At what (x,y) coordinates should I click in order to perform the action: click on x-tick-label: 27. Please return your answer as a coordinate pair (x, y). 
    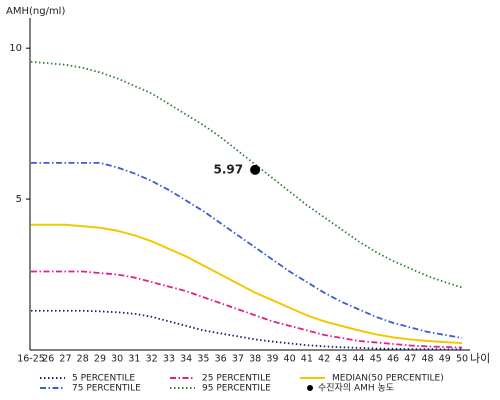
    Looking at the image, I should click on (65, 359).